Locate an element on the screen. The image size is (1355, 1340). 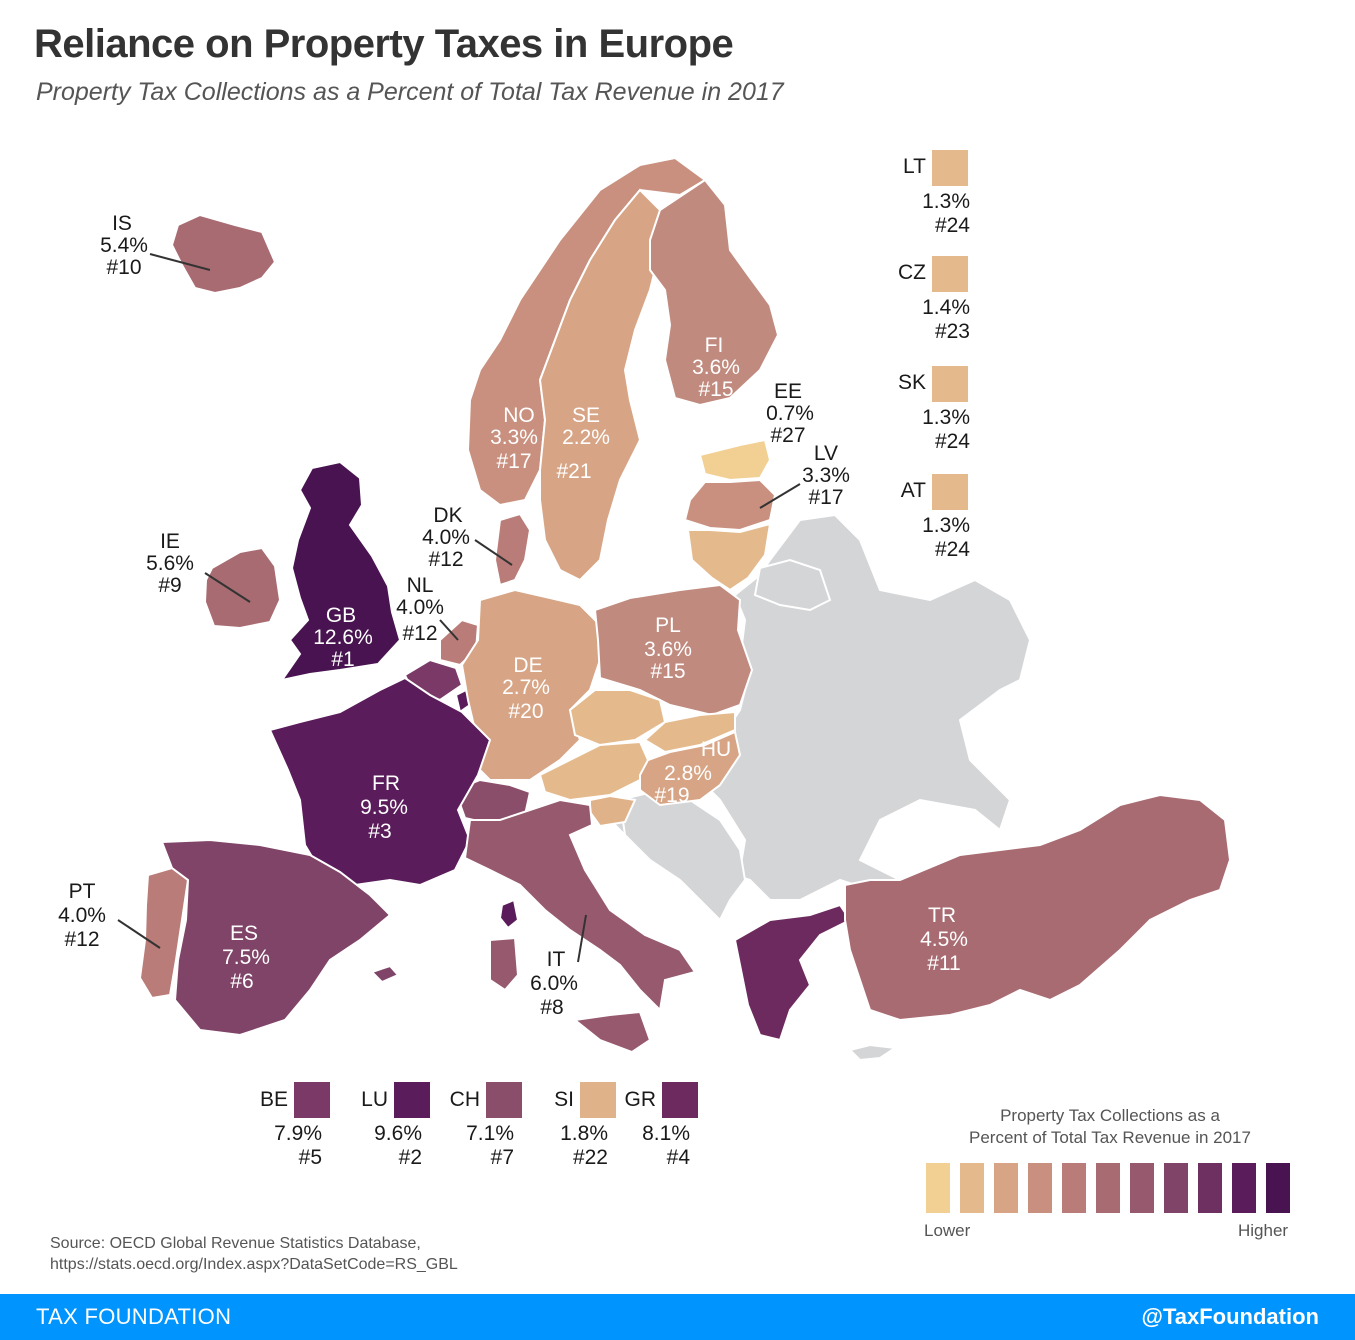
label-it-rank: #8 is located at coordinates (551, 1007).